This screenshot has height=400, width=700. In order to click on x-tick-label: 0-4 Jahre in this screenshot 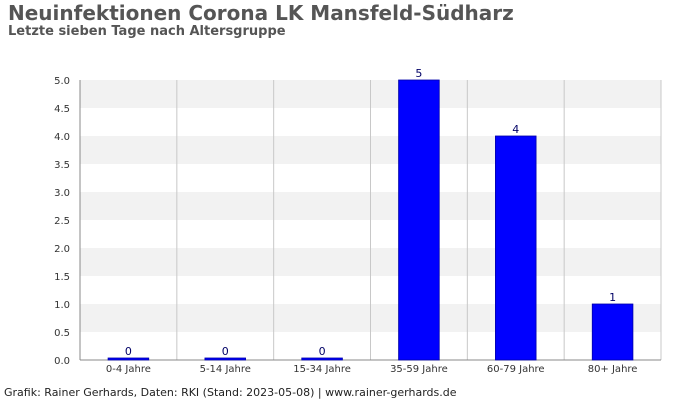, I will do `click(128, 369)`.